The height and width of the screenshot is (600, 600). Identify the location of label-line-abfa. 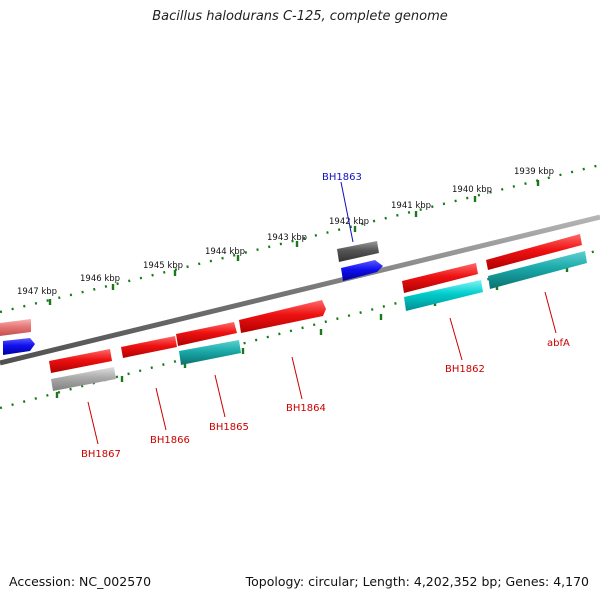
(550, 312).